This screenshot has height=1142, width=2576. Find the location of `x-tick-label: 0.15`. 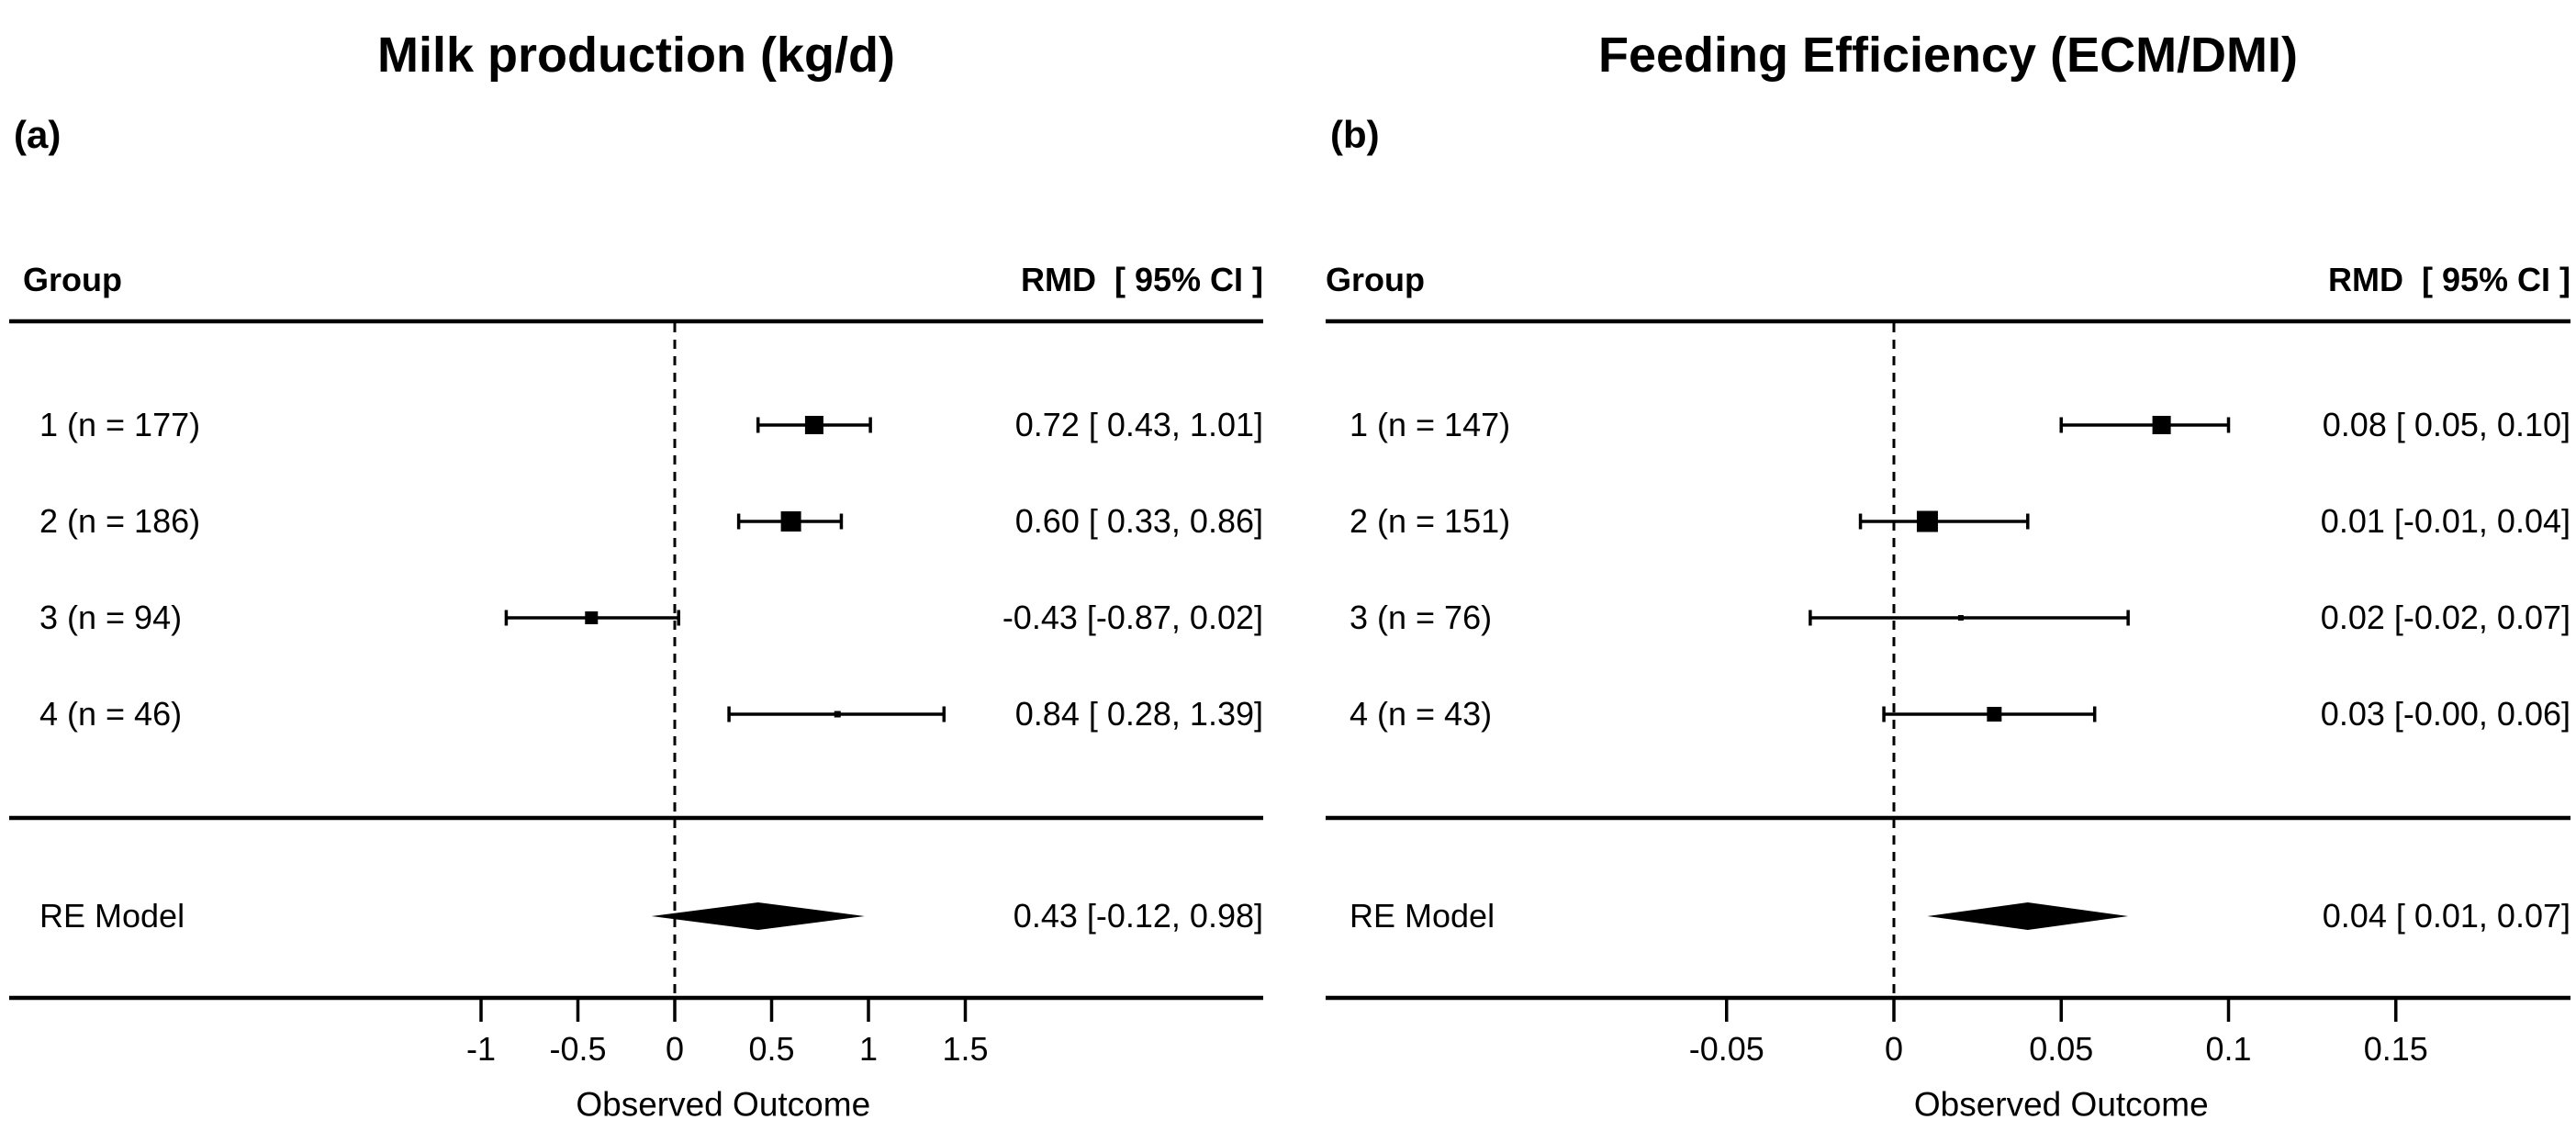

x-tick-label: 0.15 is located at coordinates (2395, 1049).